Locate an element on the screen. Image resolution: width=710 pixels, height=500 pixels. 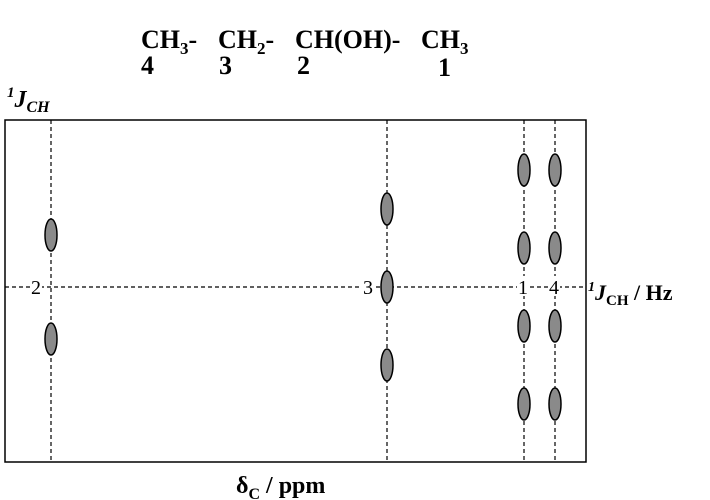
formula-4-base: CH is located at coordinates (160, 39).